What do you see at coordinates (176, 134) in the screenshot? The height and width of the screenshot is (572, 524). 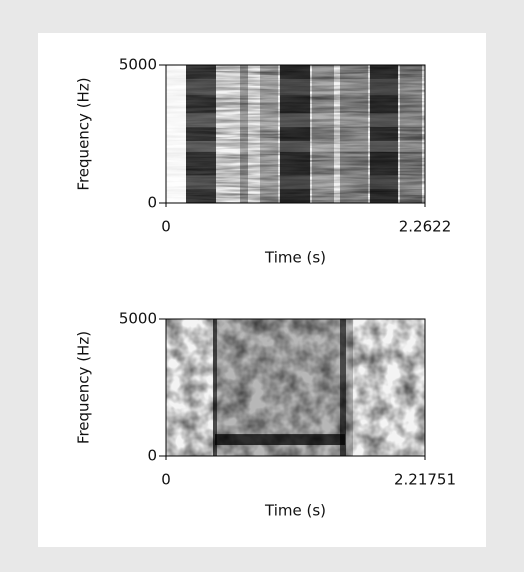 I see `spectrogram-silence` at bounding box center [176, 134].